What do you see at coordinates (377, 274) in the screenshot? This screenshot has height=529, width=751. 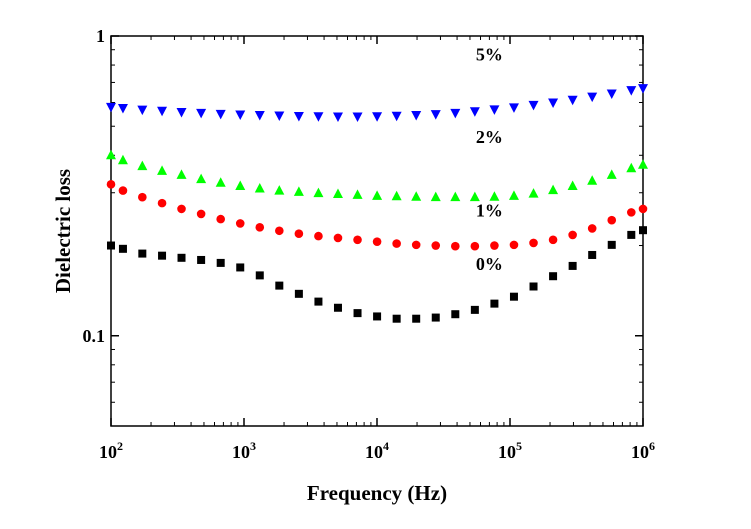 I see `series-0pct` at bounding box center [377, 274].